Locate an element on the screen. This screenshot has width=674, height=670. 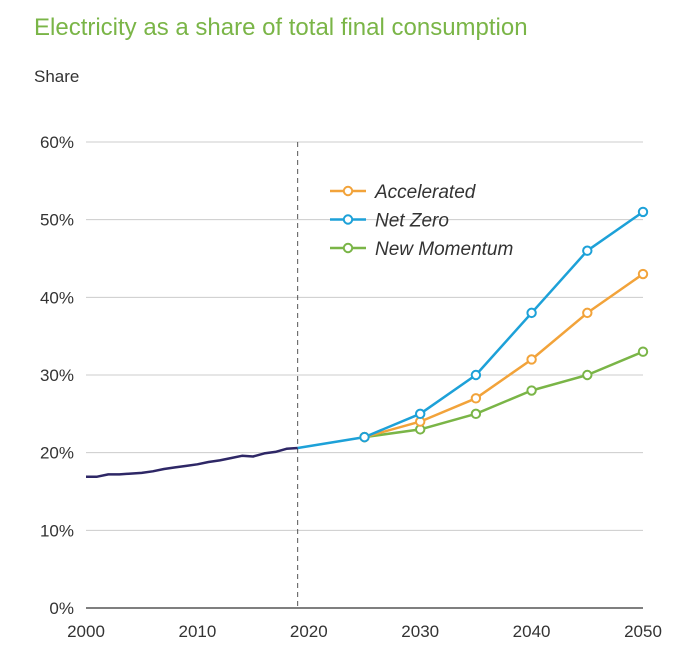
y-tick-label: 50% is located at coordinates (57, 220).